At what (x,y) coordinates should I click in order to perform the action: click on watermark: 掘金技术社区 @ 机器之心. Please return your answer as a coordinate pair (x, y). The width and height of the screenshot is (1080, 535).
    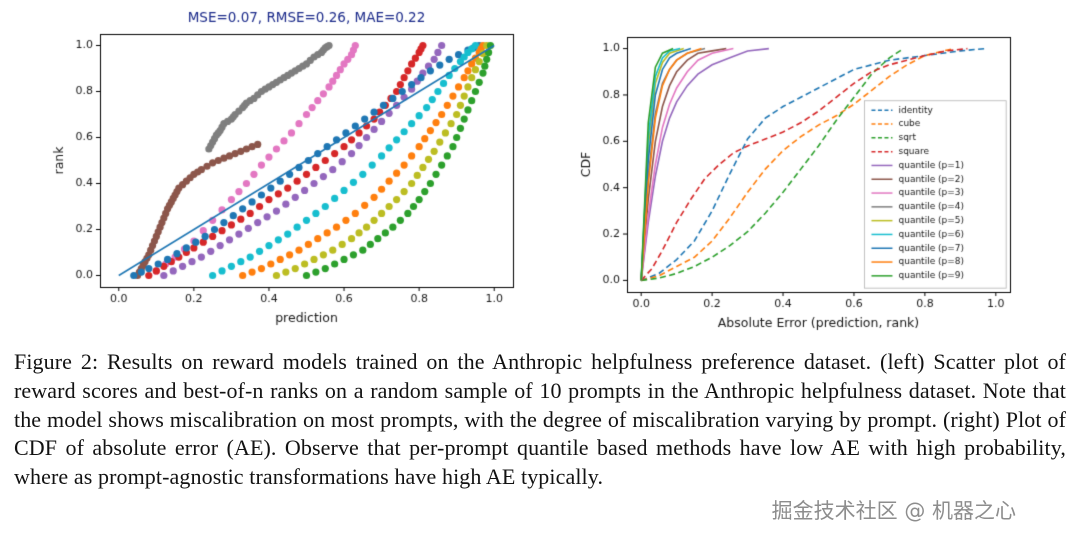
    Looking at the image, I should click on (893, 511).